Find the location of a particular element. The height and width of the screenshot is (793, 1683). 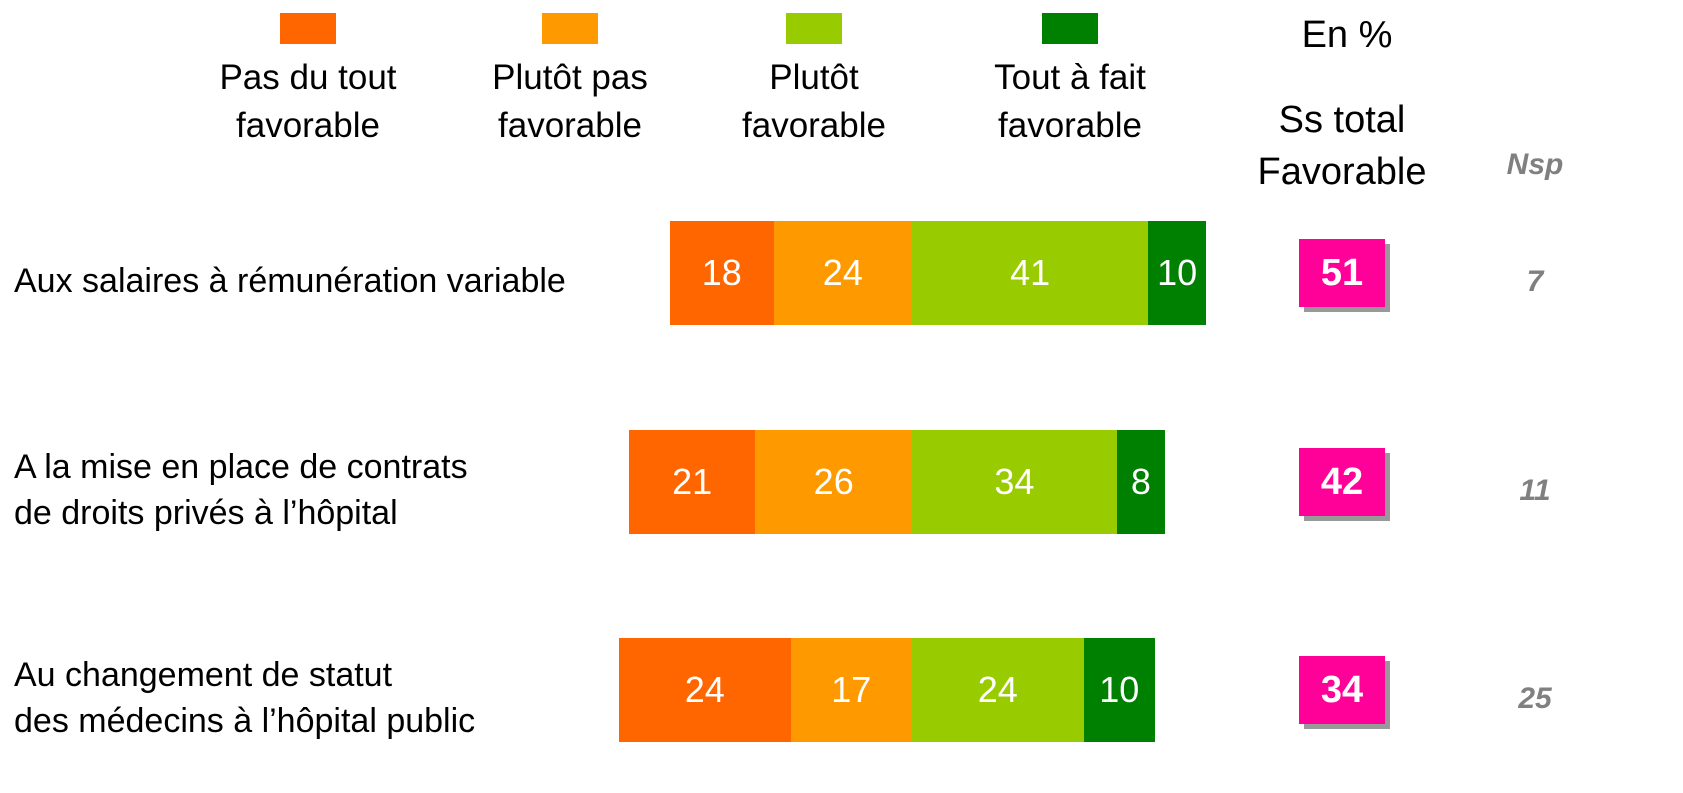

legend-label: Plutôt favorable is located at coordinates (814, 101).